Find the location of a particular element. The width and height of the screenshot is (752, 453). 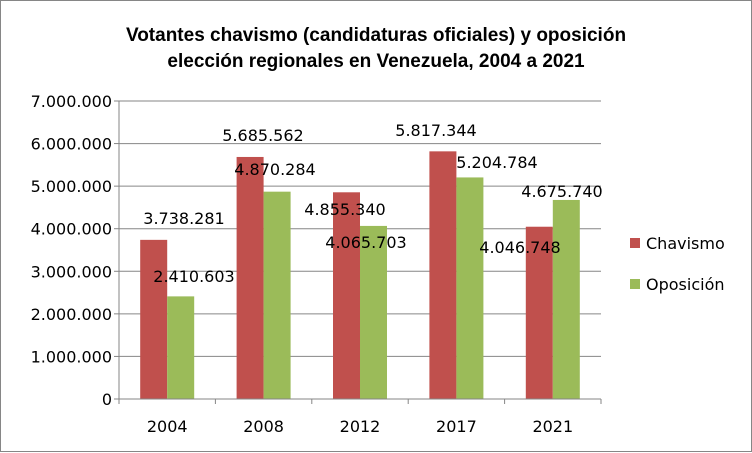

legend-swatch-chavismo is located at coordinates (635, 243).